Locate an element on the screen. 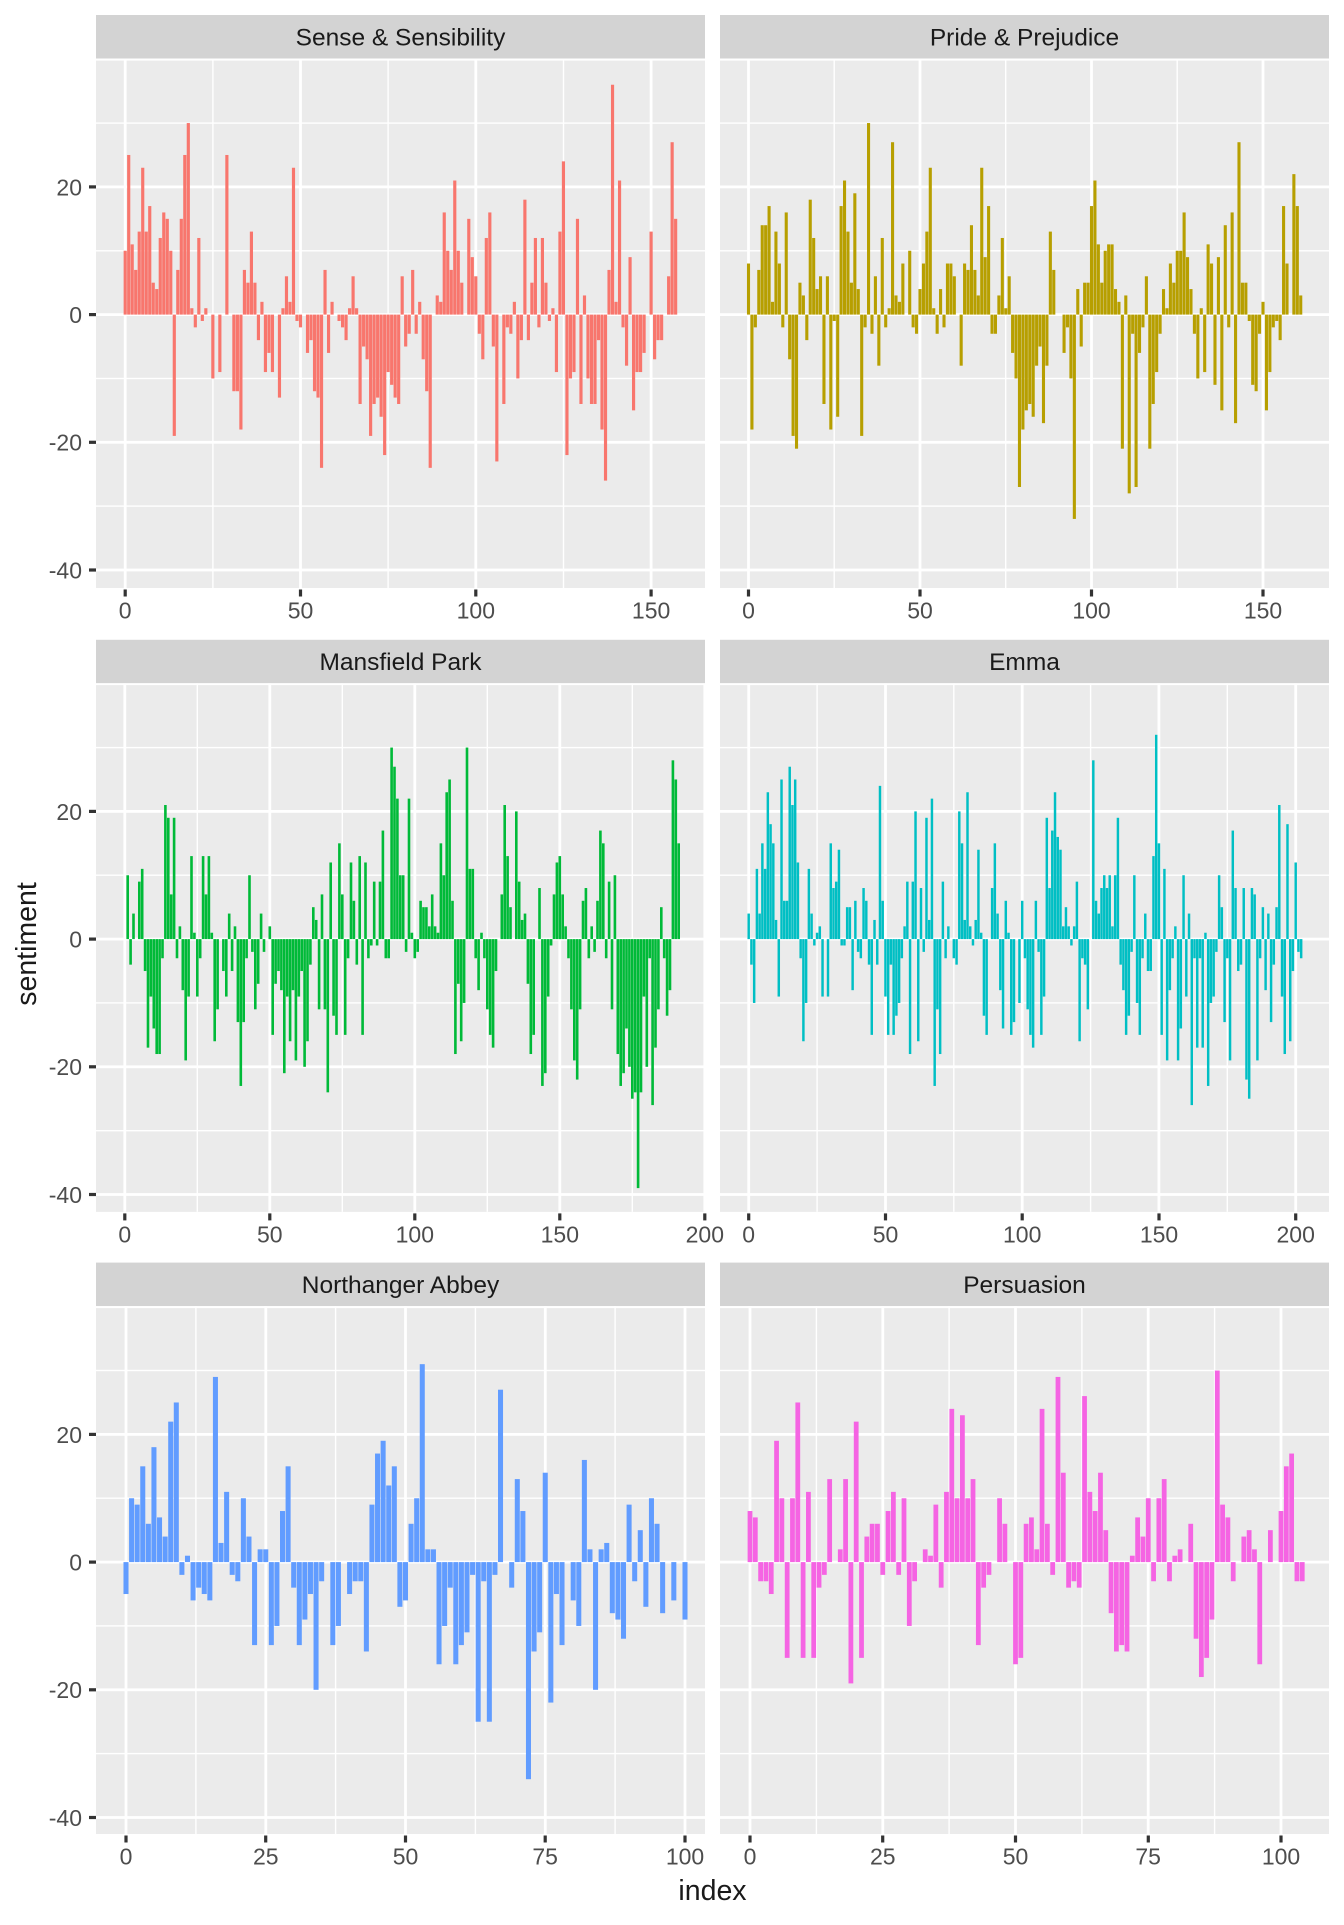 The height and width of the screenshot is (1925, 1344). svg-text: Mansfield Park is located at coordinates (400, 662).